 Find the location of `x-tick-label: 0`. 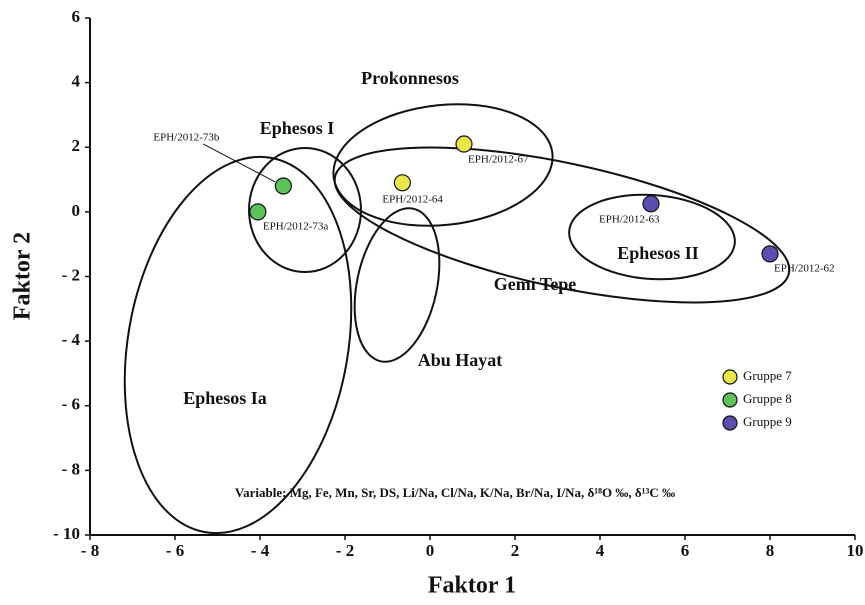

x-tick-label: 0 is located at coordinates (430, 550).